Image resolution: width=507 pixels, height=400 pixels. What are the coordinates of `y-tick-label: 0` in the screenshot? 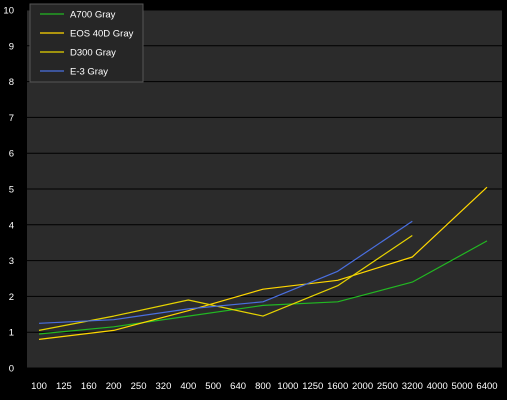 It's located at (11, 369).